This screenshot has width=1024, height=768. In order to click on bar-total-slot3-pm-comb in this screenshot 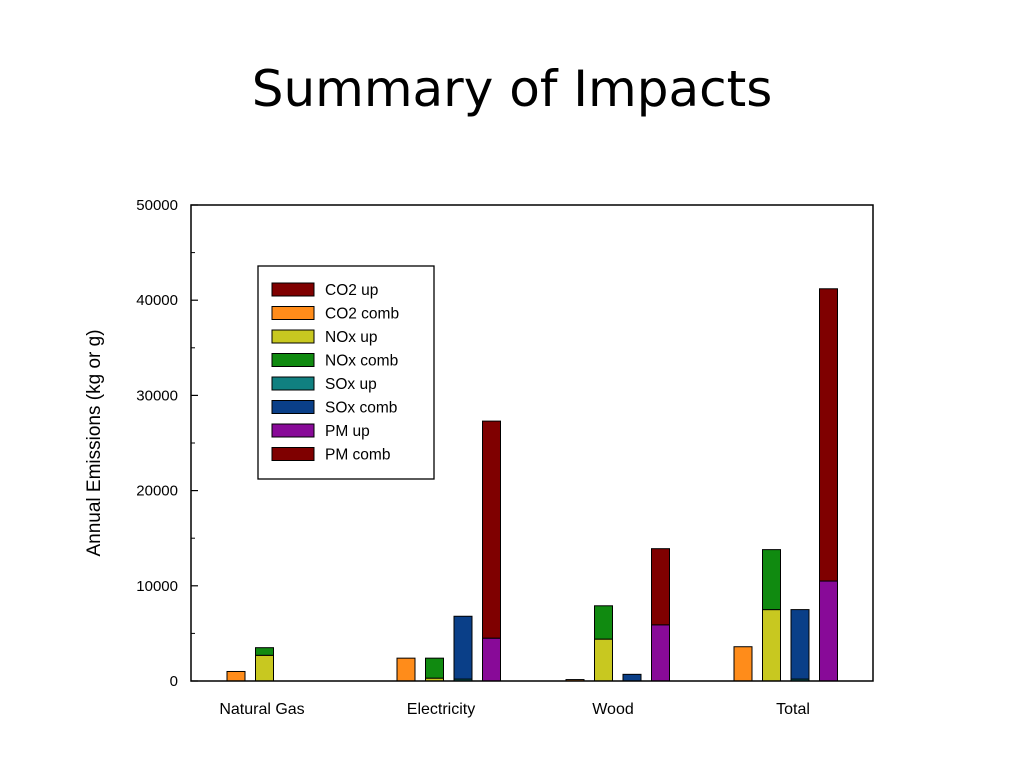, I will do `click(828, 435)`.